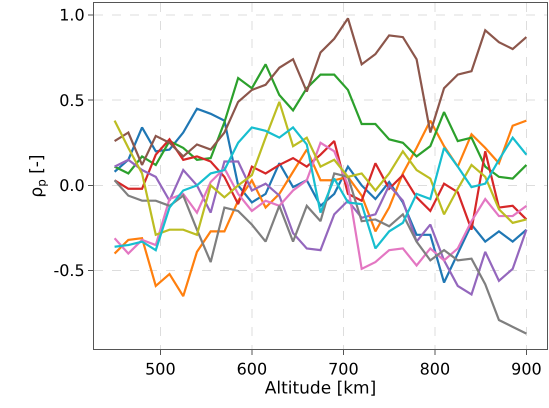 The image size is (549, 408). Describe the element at coordinates (252, 368) in the screenshot. I see `x-tick-label: 600` at that location.